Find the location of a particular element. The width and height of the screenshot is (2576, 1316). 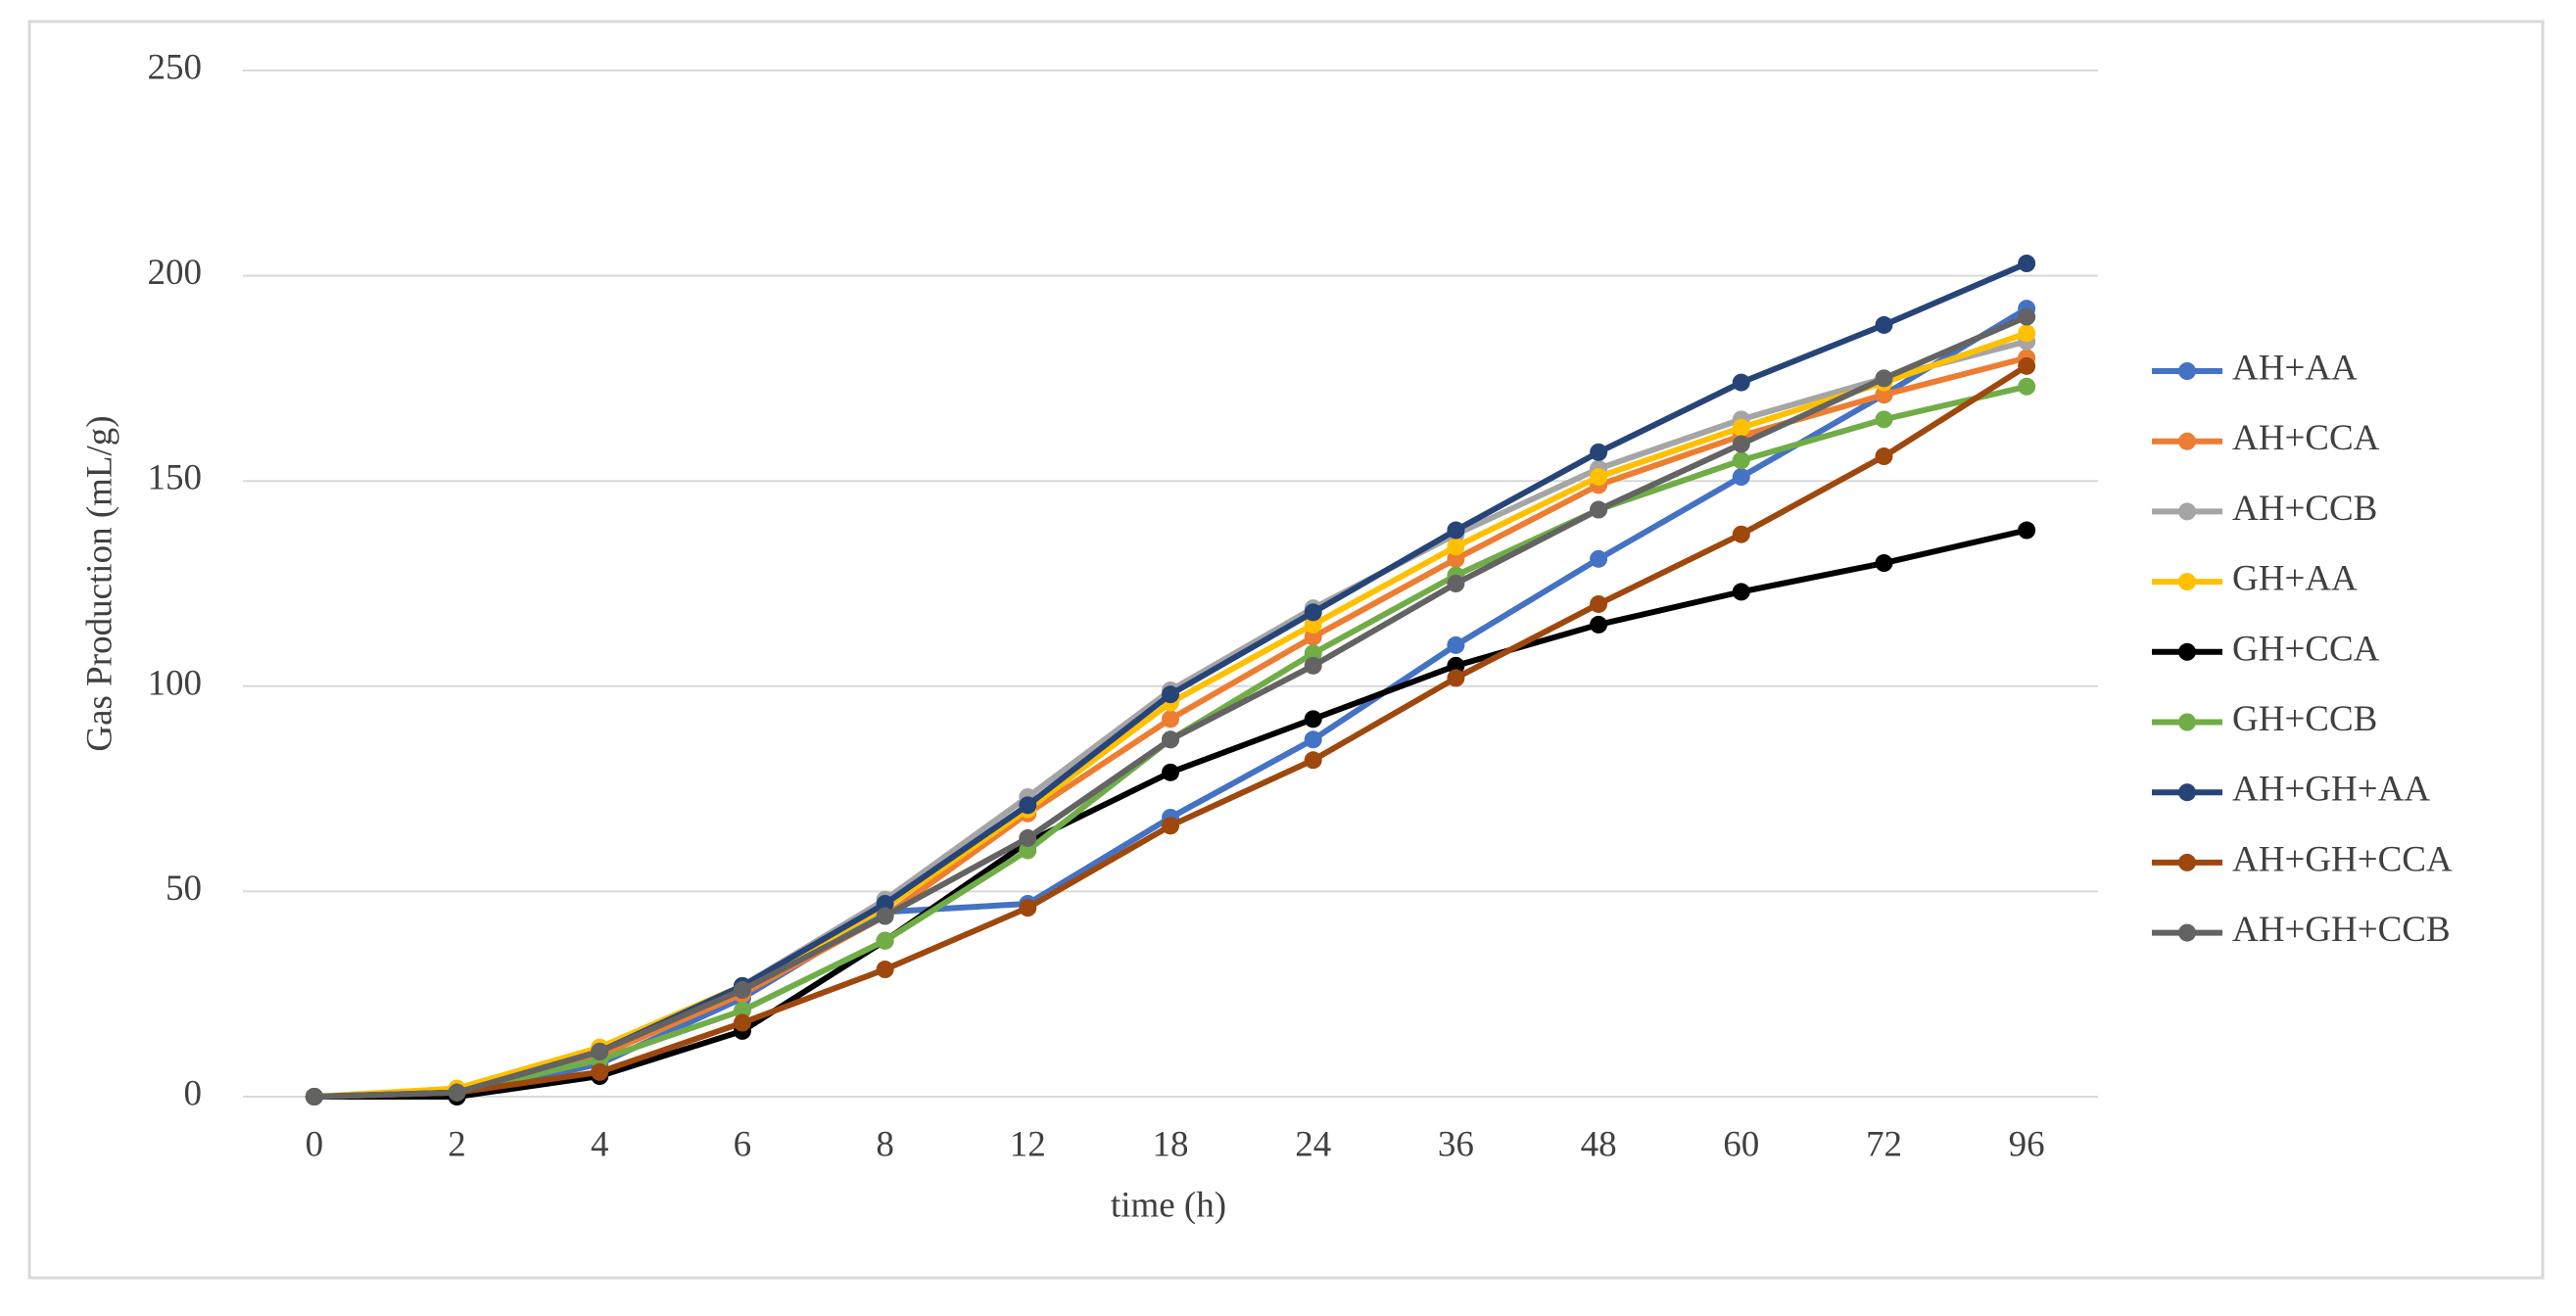

y-tick-label: 200 is located at coordinates (176, 273).